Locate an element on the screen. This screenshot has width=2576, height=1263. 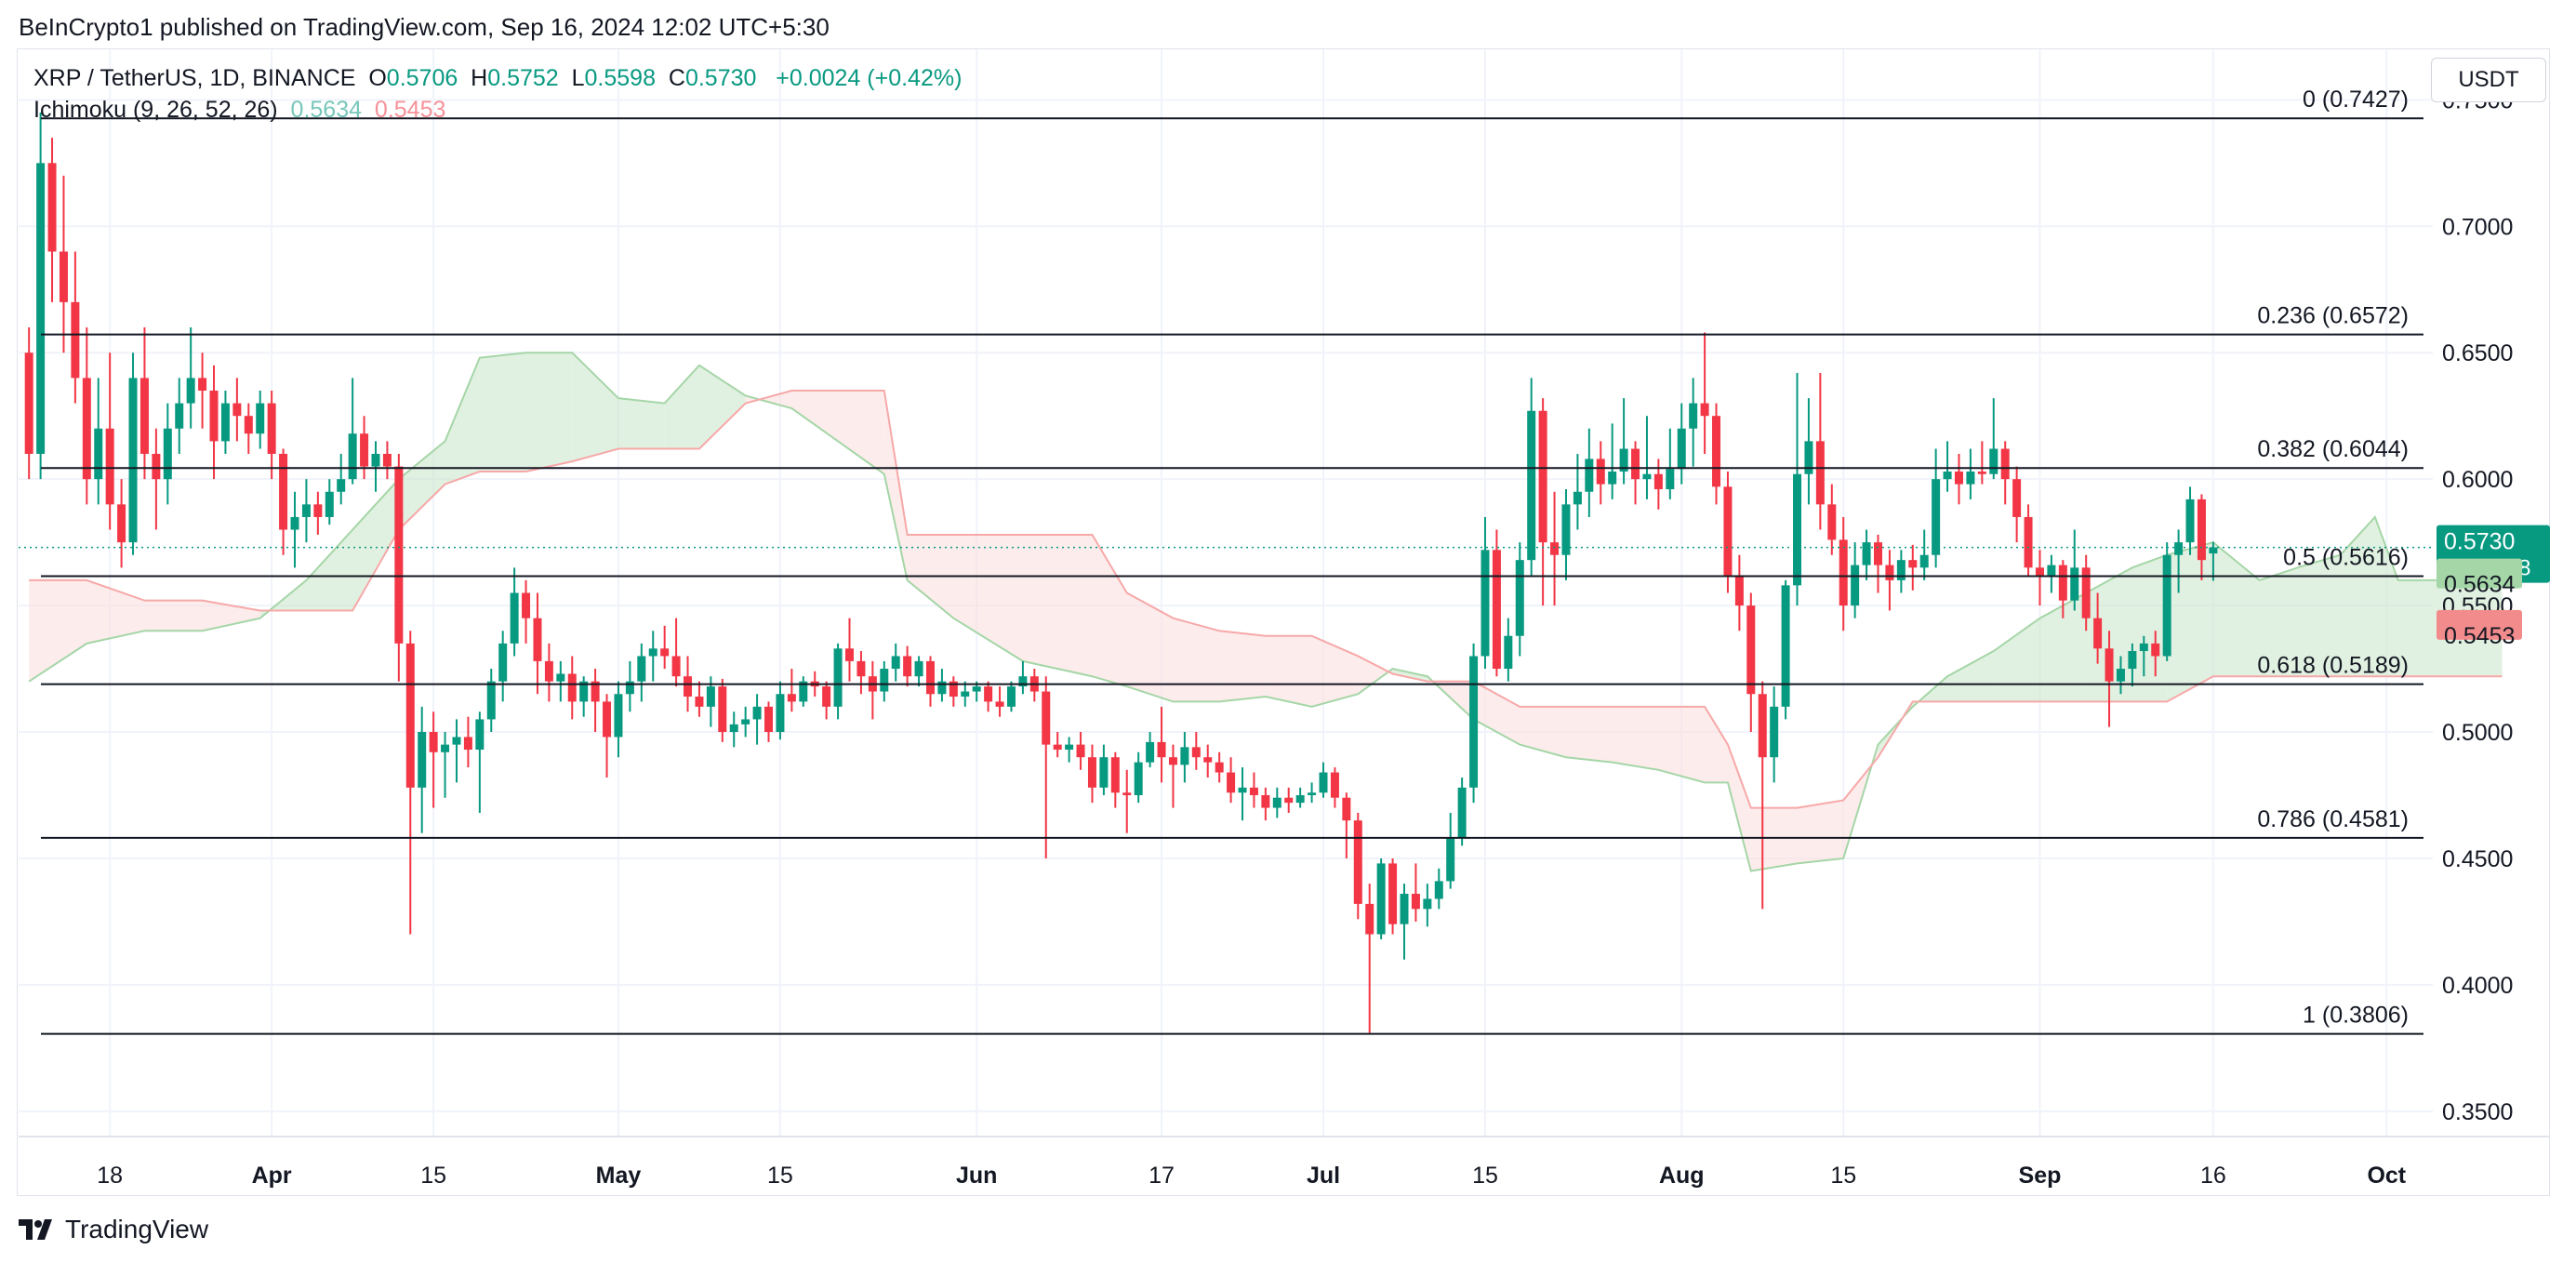
y-tick-label: 0.5000 is located at coordinates (2477, 733).